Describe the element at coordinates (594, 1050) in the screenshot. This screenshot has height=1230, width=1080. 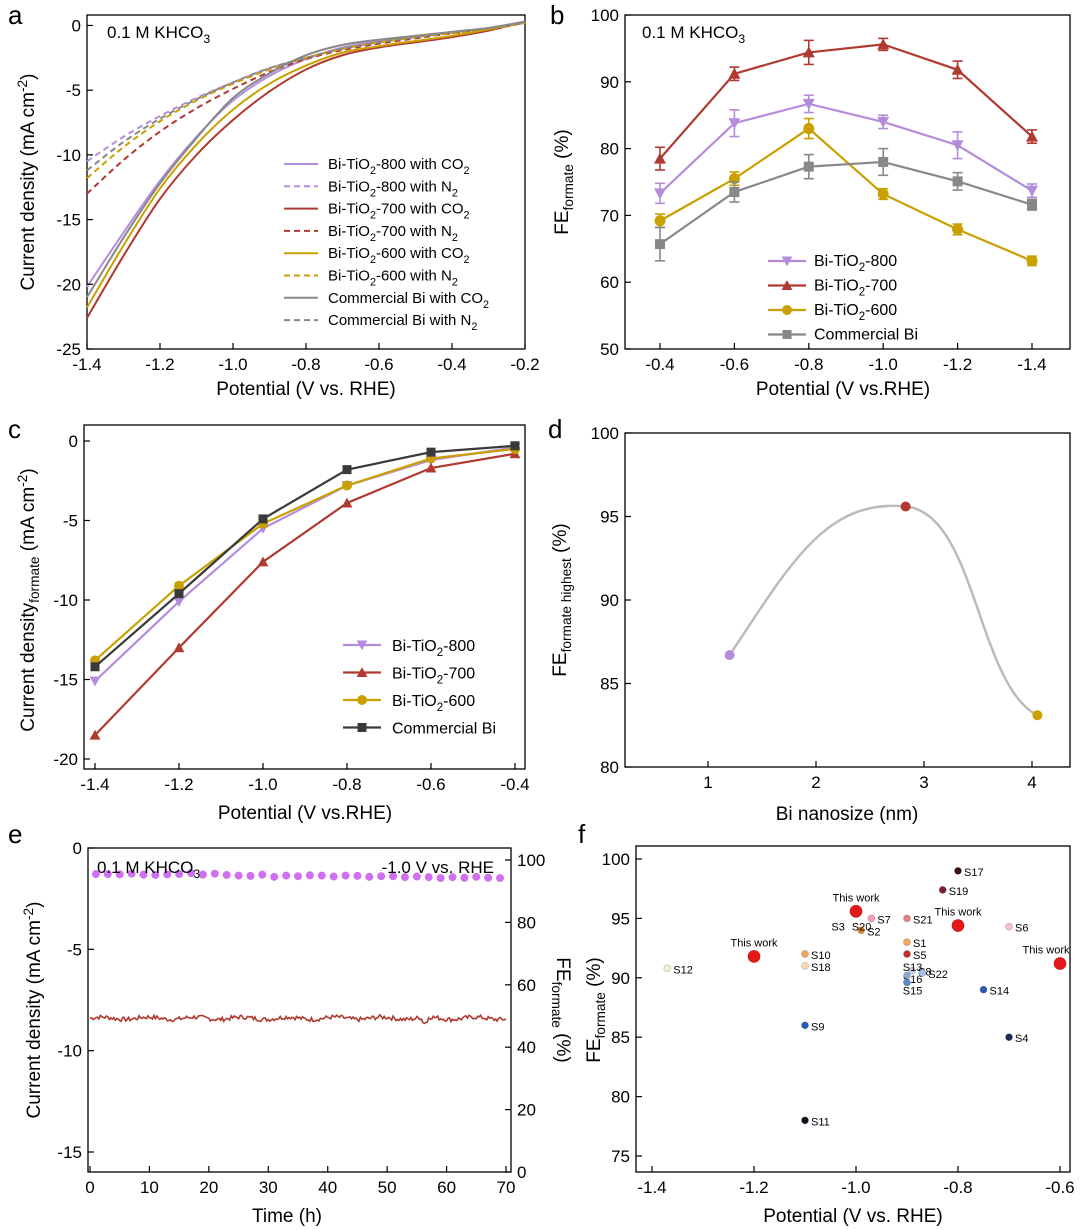
I see `y-axis-label-part: FE` at that location.